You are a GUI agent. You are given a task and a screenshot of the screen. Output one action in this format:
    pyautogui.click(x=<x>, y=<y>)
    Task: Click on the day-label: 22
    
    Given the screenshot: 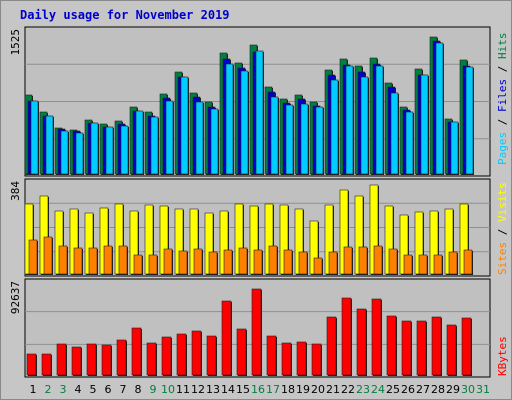 What is the action you would take?
    pyautogui.click(x=348, y=389)
    